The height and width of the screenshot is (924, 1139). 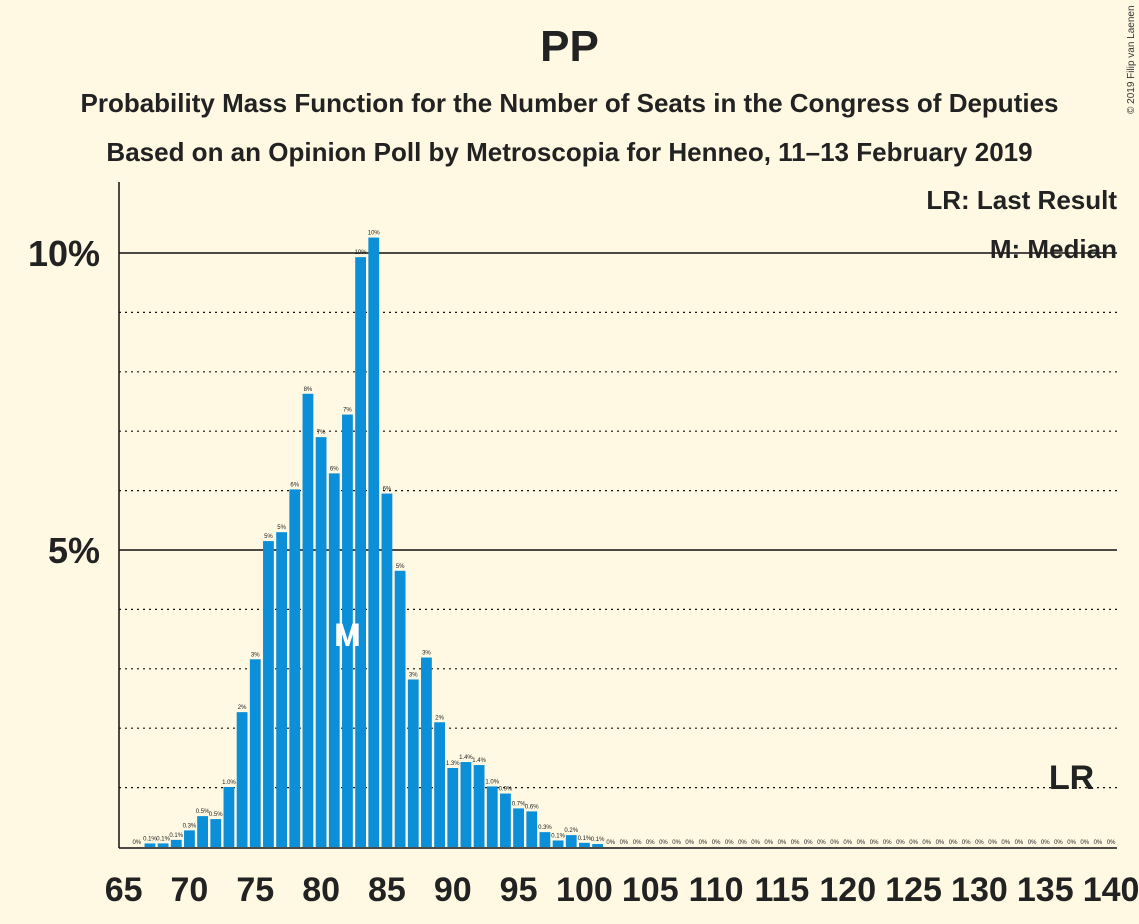 I want to click on legend-median: M: Median, so click(x=1053, y=249).